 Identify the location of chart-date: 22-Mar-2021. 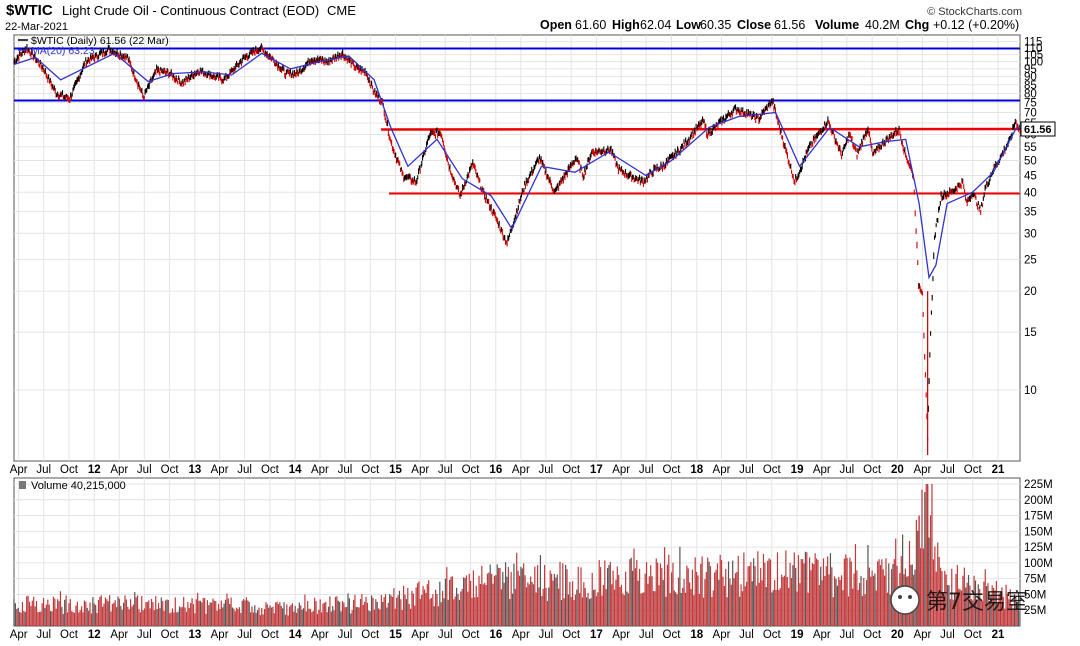
(36, 27).